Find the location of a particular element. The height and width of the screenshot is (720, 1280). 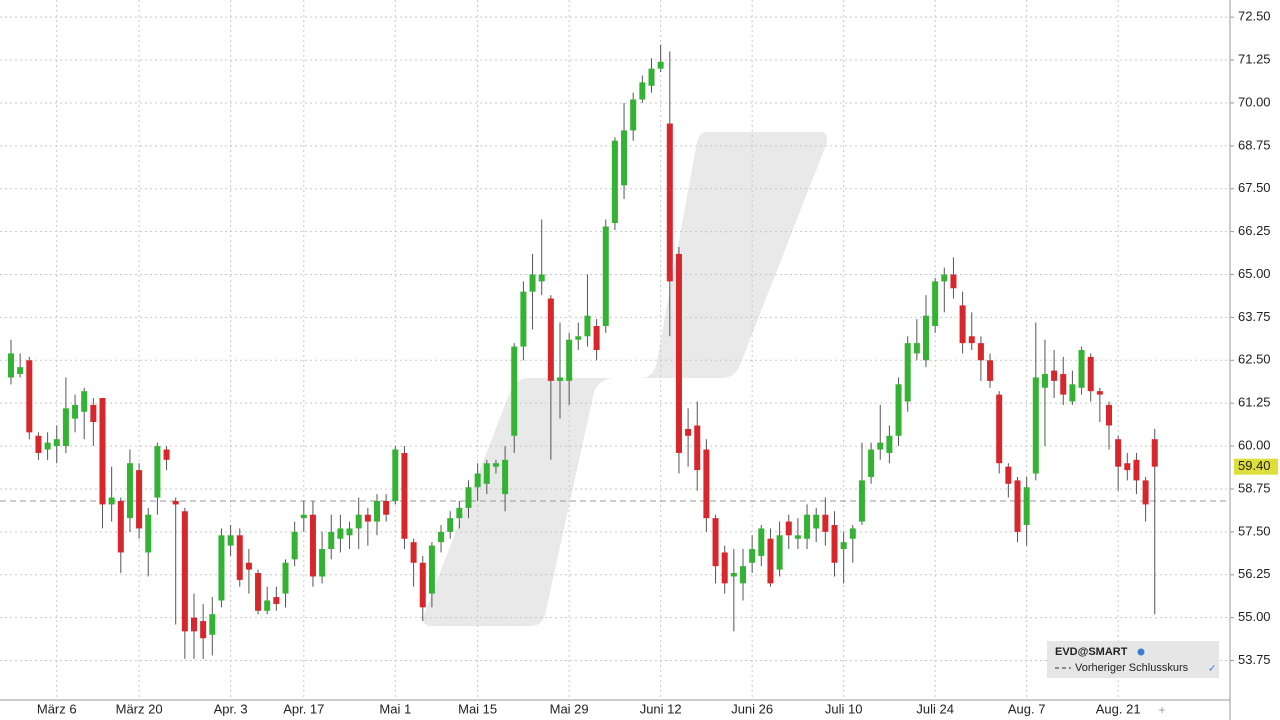

scroll-icon: + is located at coordinates (1161, 710).